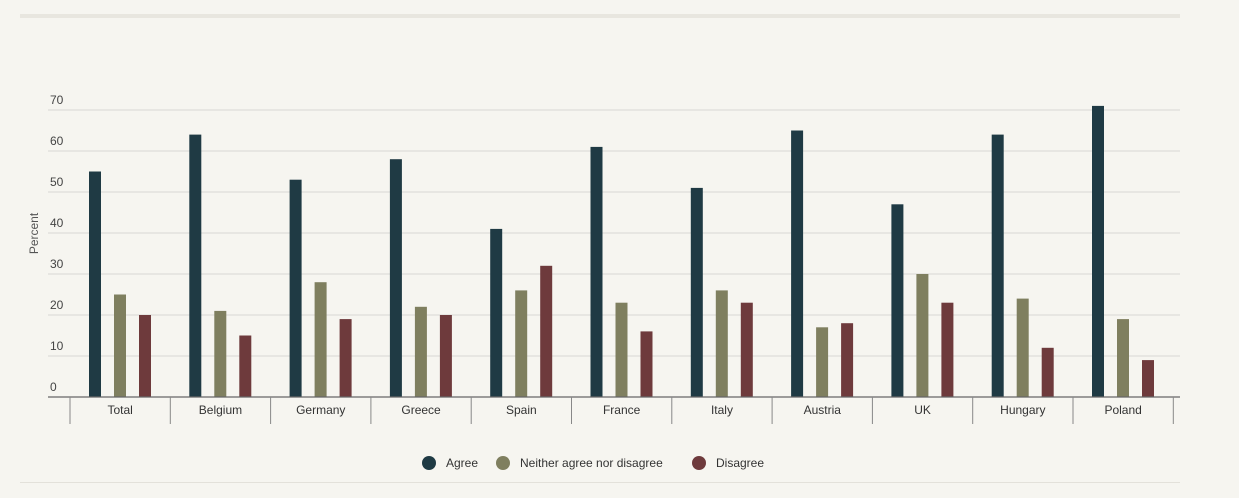  What do you see at coordinates (496, 312) in the screenshot?
I see `bar-agree-spain` at bounding box center [496, 312].